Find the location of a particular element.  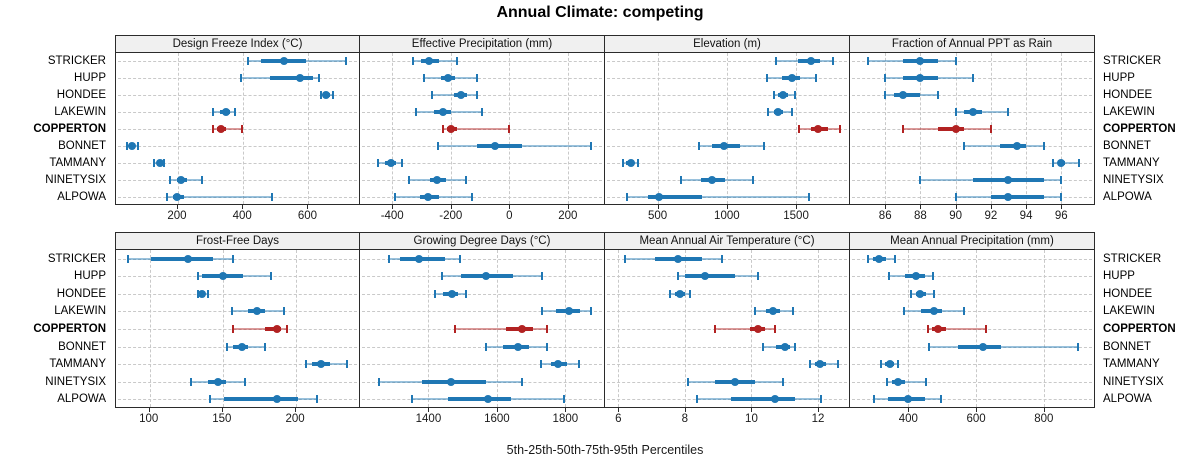

x-axis-tick-label: 86 is located at coordinates (885, 216).